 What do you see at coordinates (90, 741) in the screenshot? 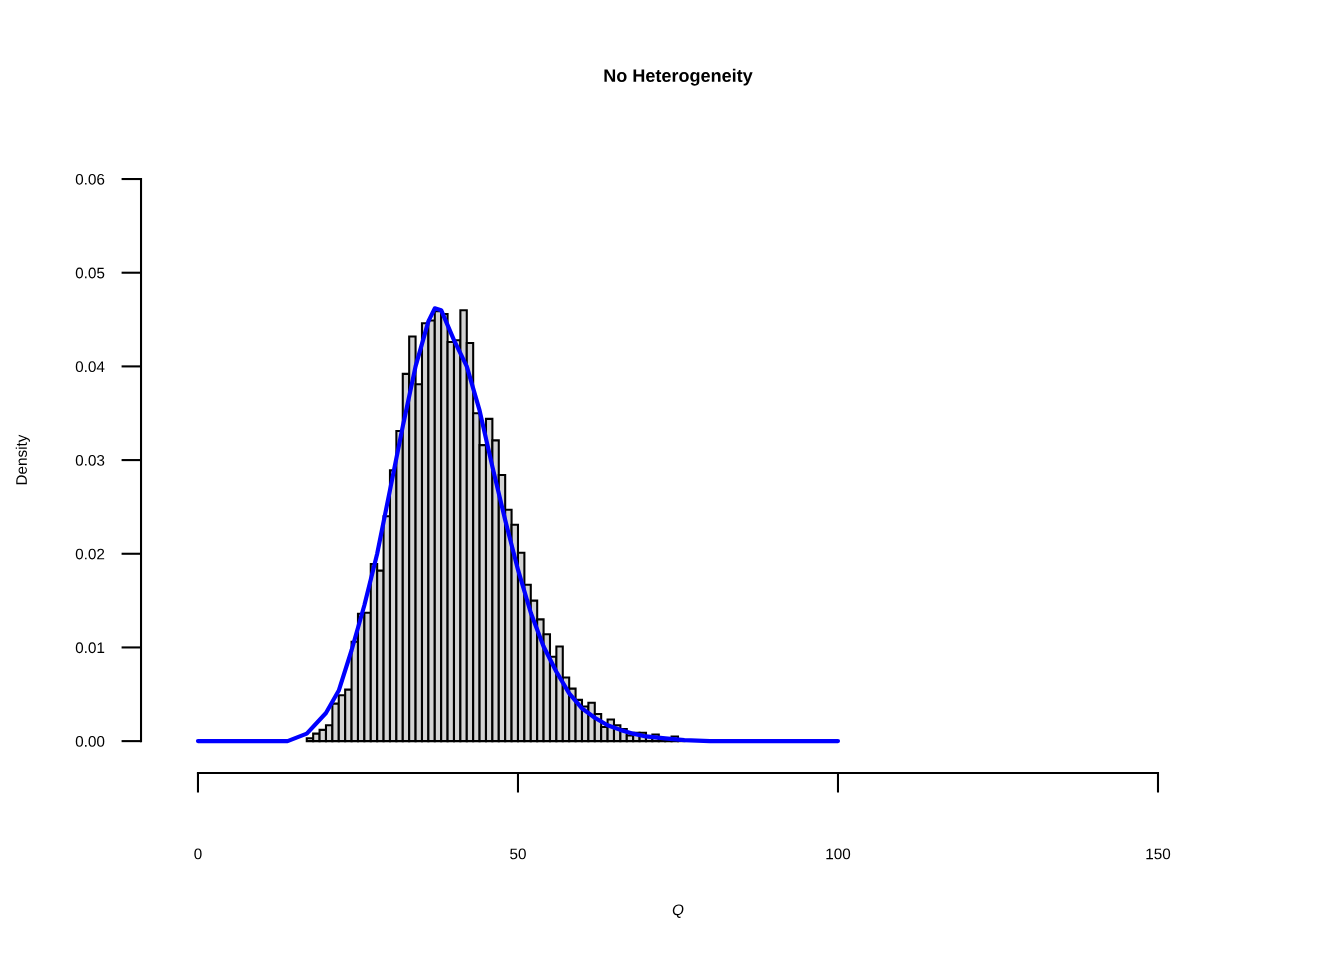
I see `y-tick-label: 0.00` at bounding box center [90, 741].